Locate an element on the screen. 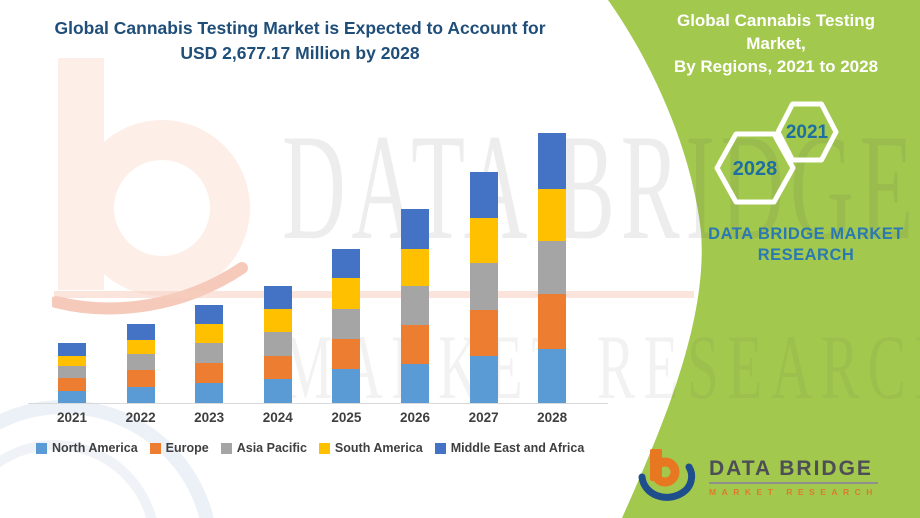 Image resolution: width=920 pixels, height=518 pixels. legend-label-north-america: North America is located at coordinates (95, 448).